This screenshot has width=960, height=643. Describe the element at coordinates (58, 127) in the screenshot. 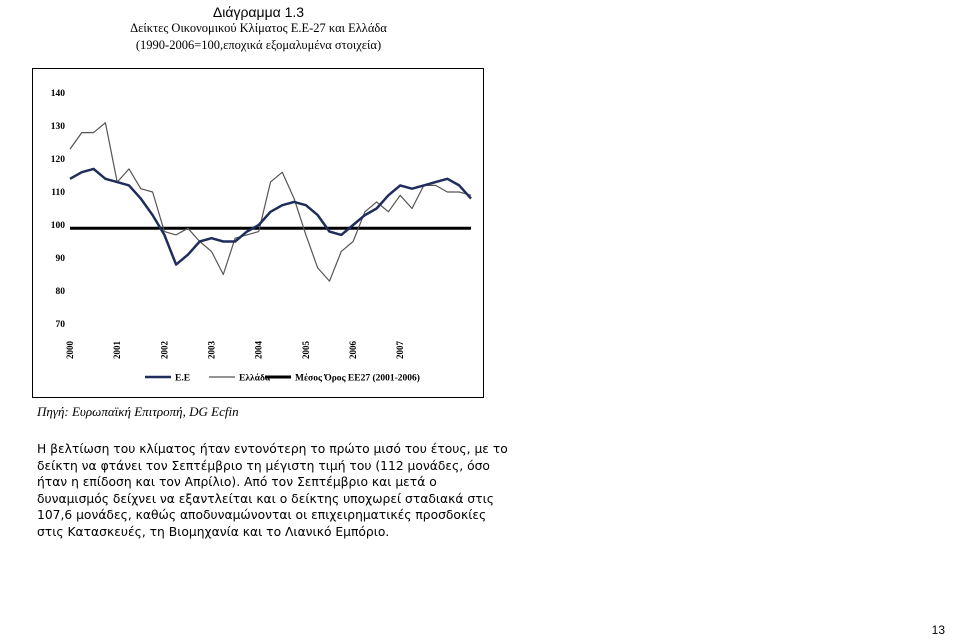

I see `y-tick-label: 130` at that location.